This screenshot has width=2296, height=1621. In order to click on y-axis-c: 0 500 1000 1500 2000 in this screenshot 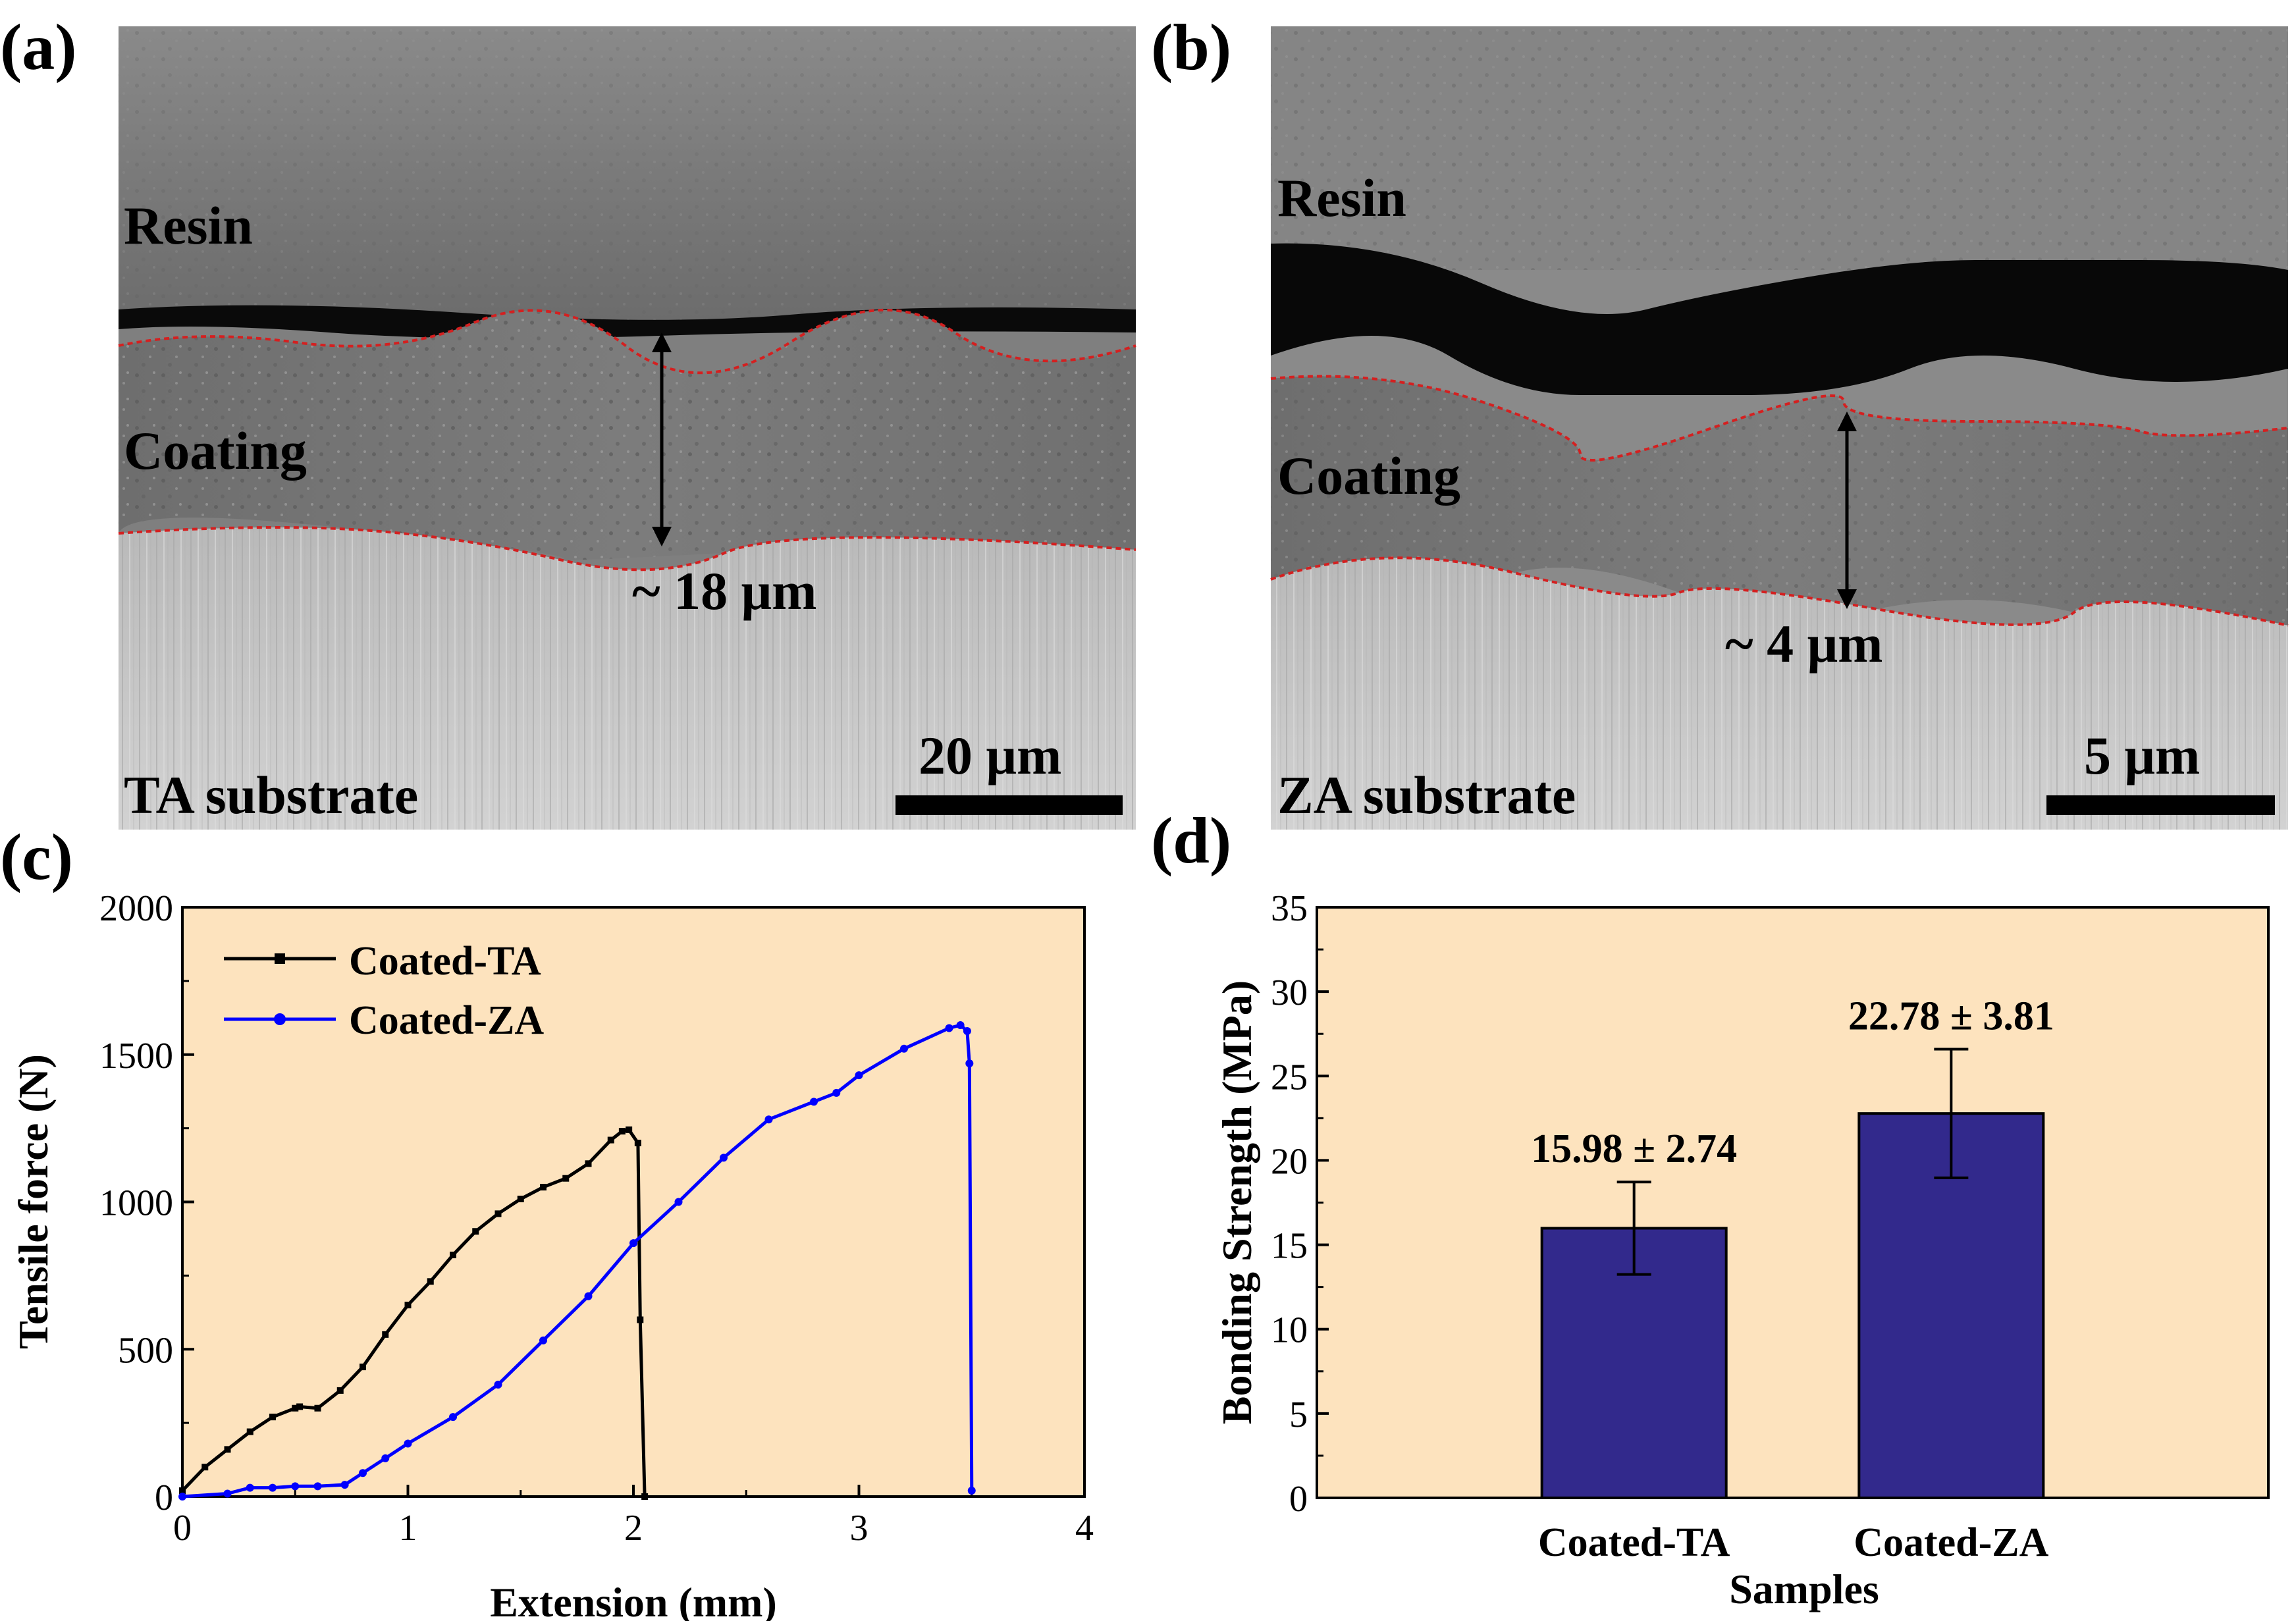, I will do `click(146, 1203)`.